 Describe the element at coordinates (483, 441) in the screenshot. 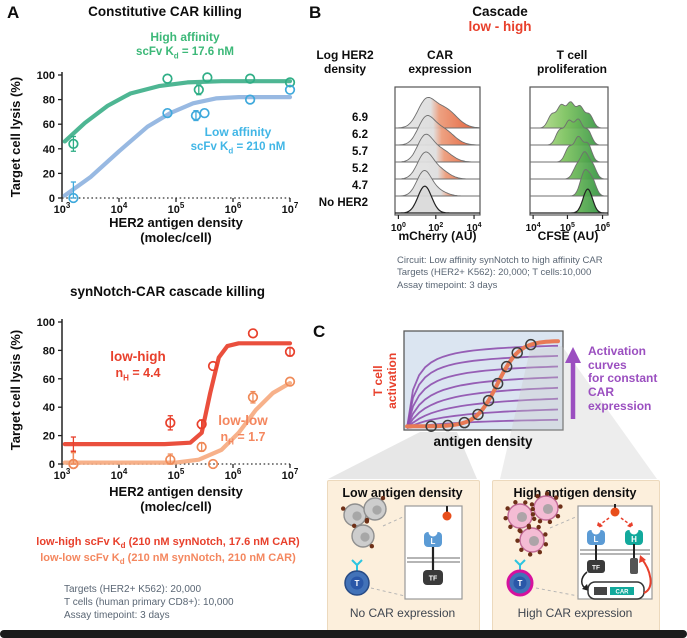

I see `concept-xlabel: antigen density` at that location.